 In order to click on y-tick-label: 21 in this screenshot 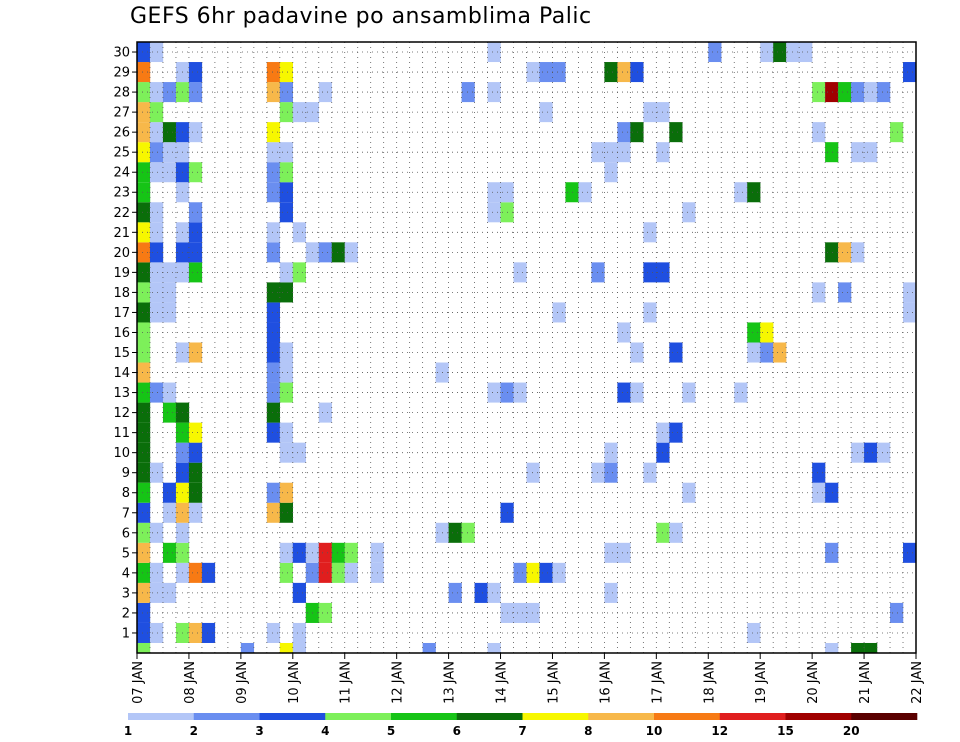, I will do `click(121, 233)`.